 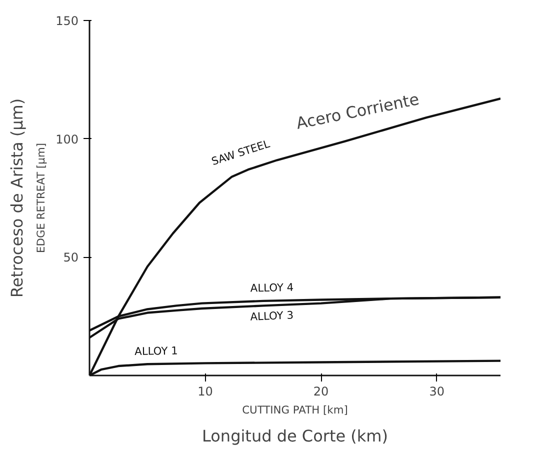 I want to click on y-tick-label: 50, so click(x=71, y=257).